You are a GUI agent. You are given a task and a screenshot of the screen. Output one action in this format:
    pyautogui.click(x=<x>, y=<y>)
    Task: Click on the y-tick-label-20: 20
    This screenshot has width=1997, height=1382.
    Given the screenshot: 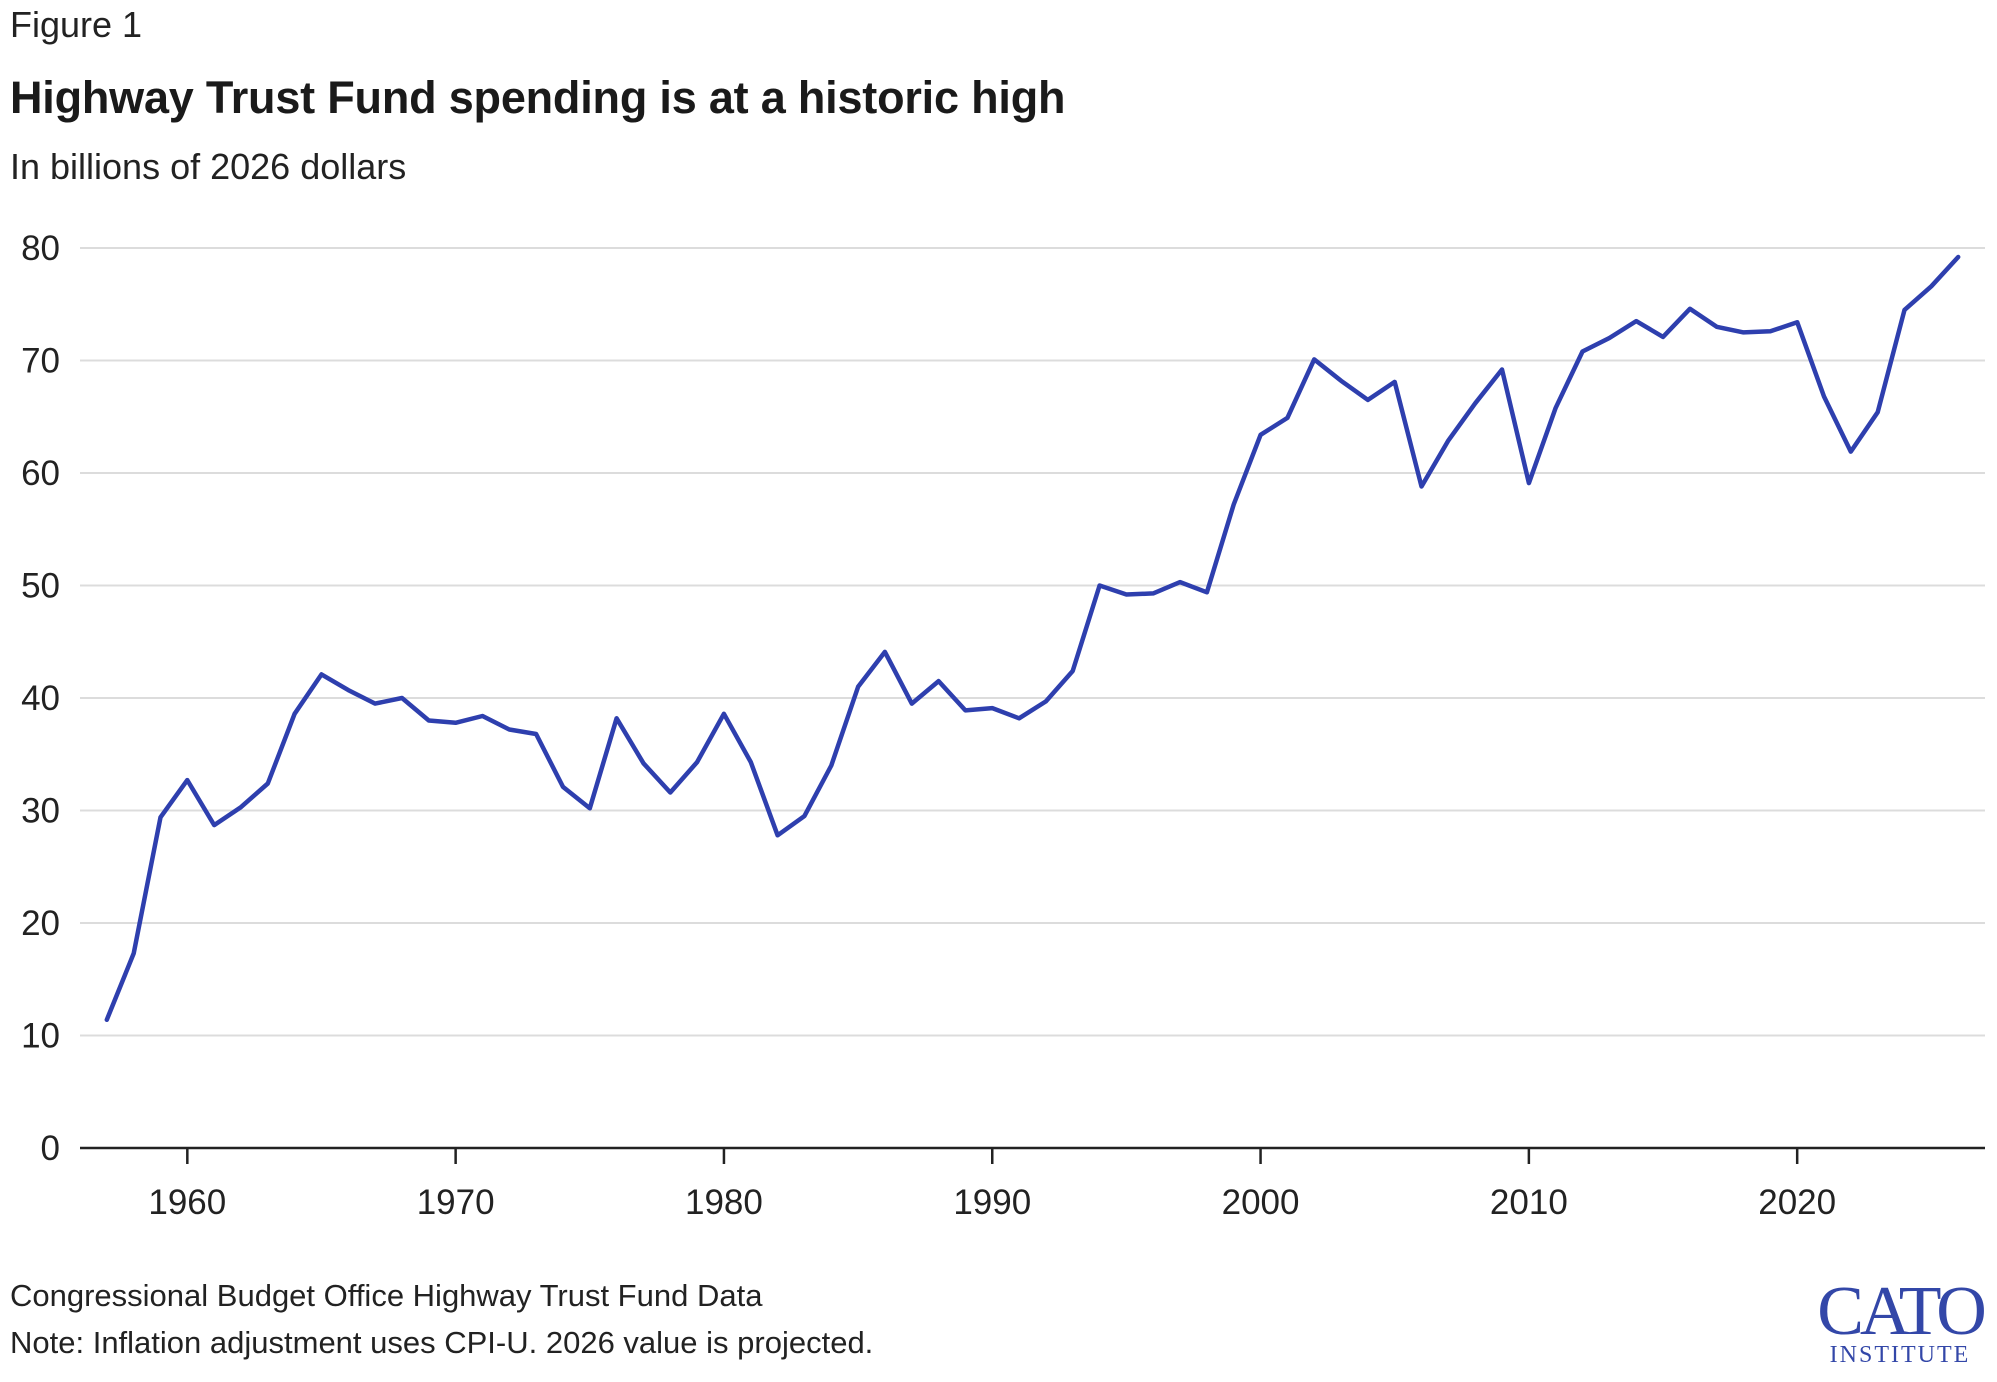 What is the action you would take?
    pyautogui.click(x=40, y=923)
    